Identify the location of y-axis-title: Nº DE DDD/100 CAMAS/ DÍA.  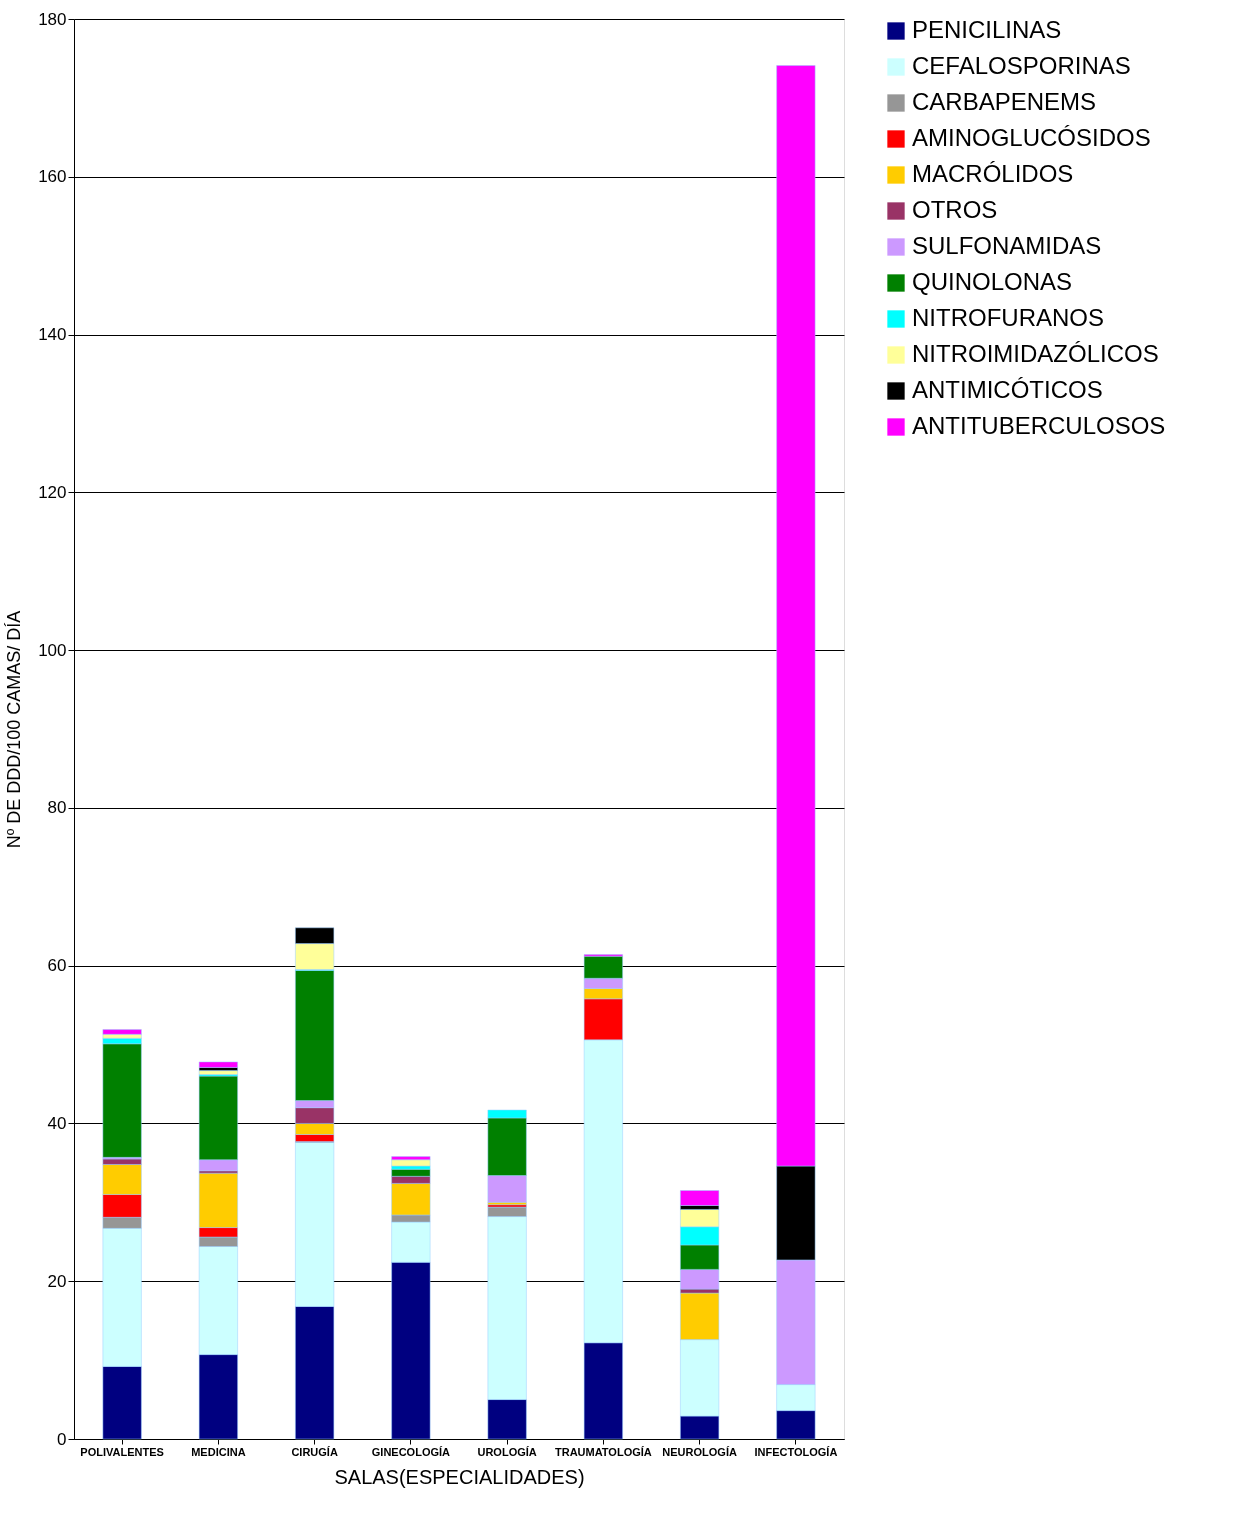
(14, 729).